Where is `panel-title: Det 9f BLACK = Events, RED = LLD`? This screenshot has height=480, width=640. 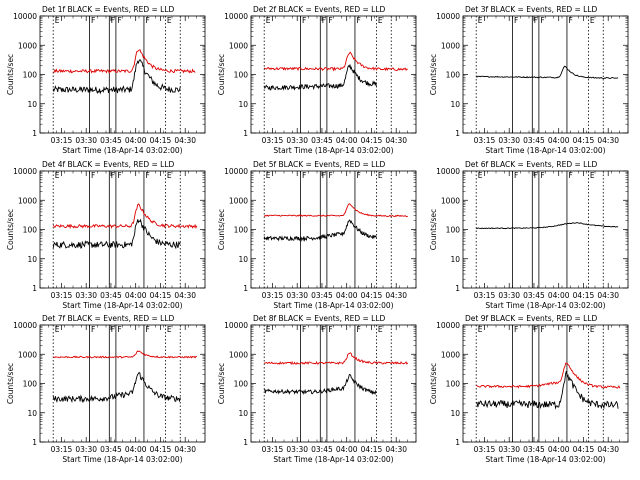 panel-title: Det 9f BLACK = Events, RED = LLD is located at coordinates (531, 318).